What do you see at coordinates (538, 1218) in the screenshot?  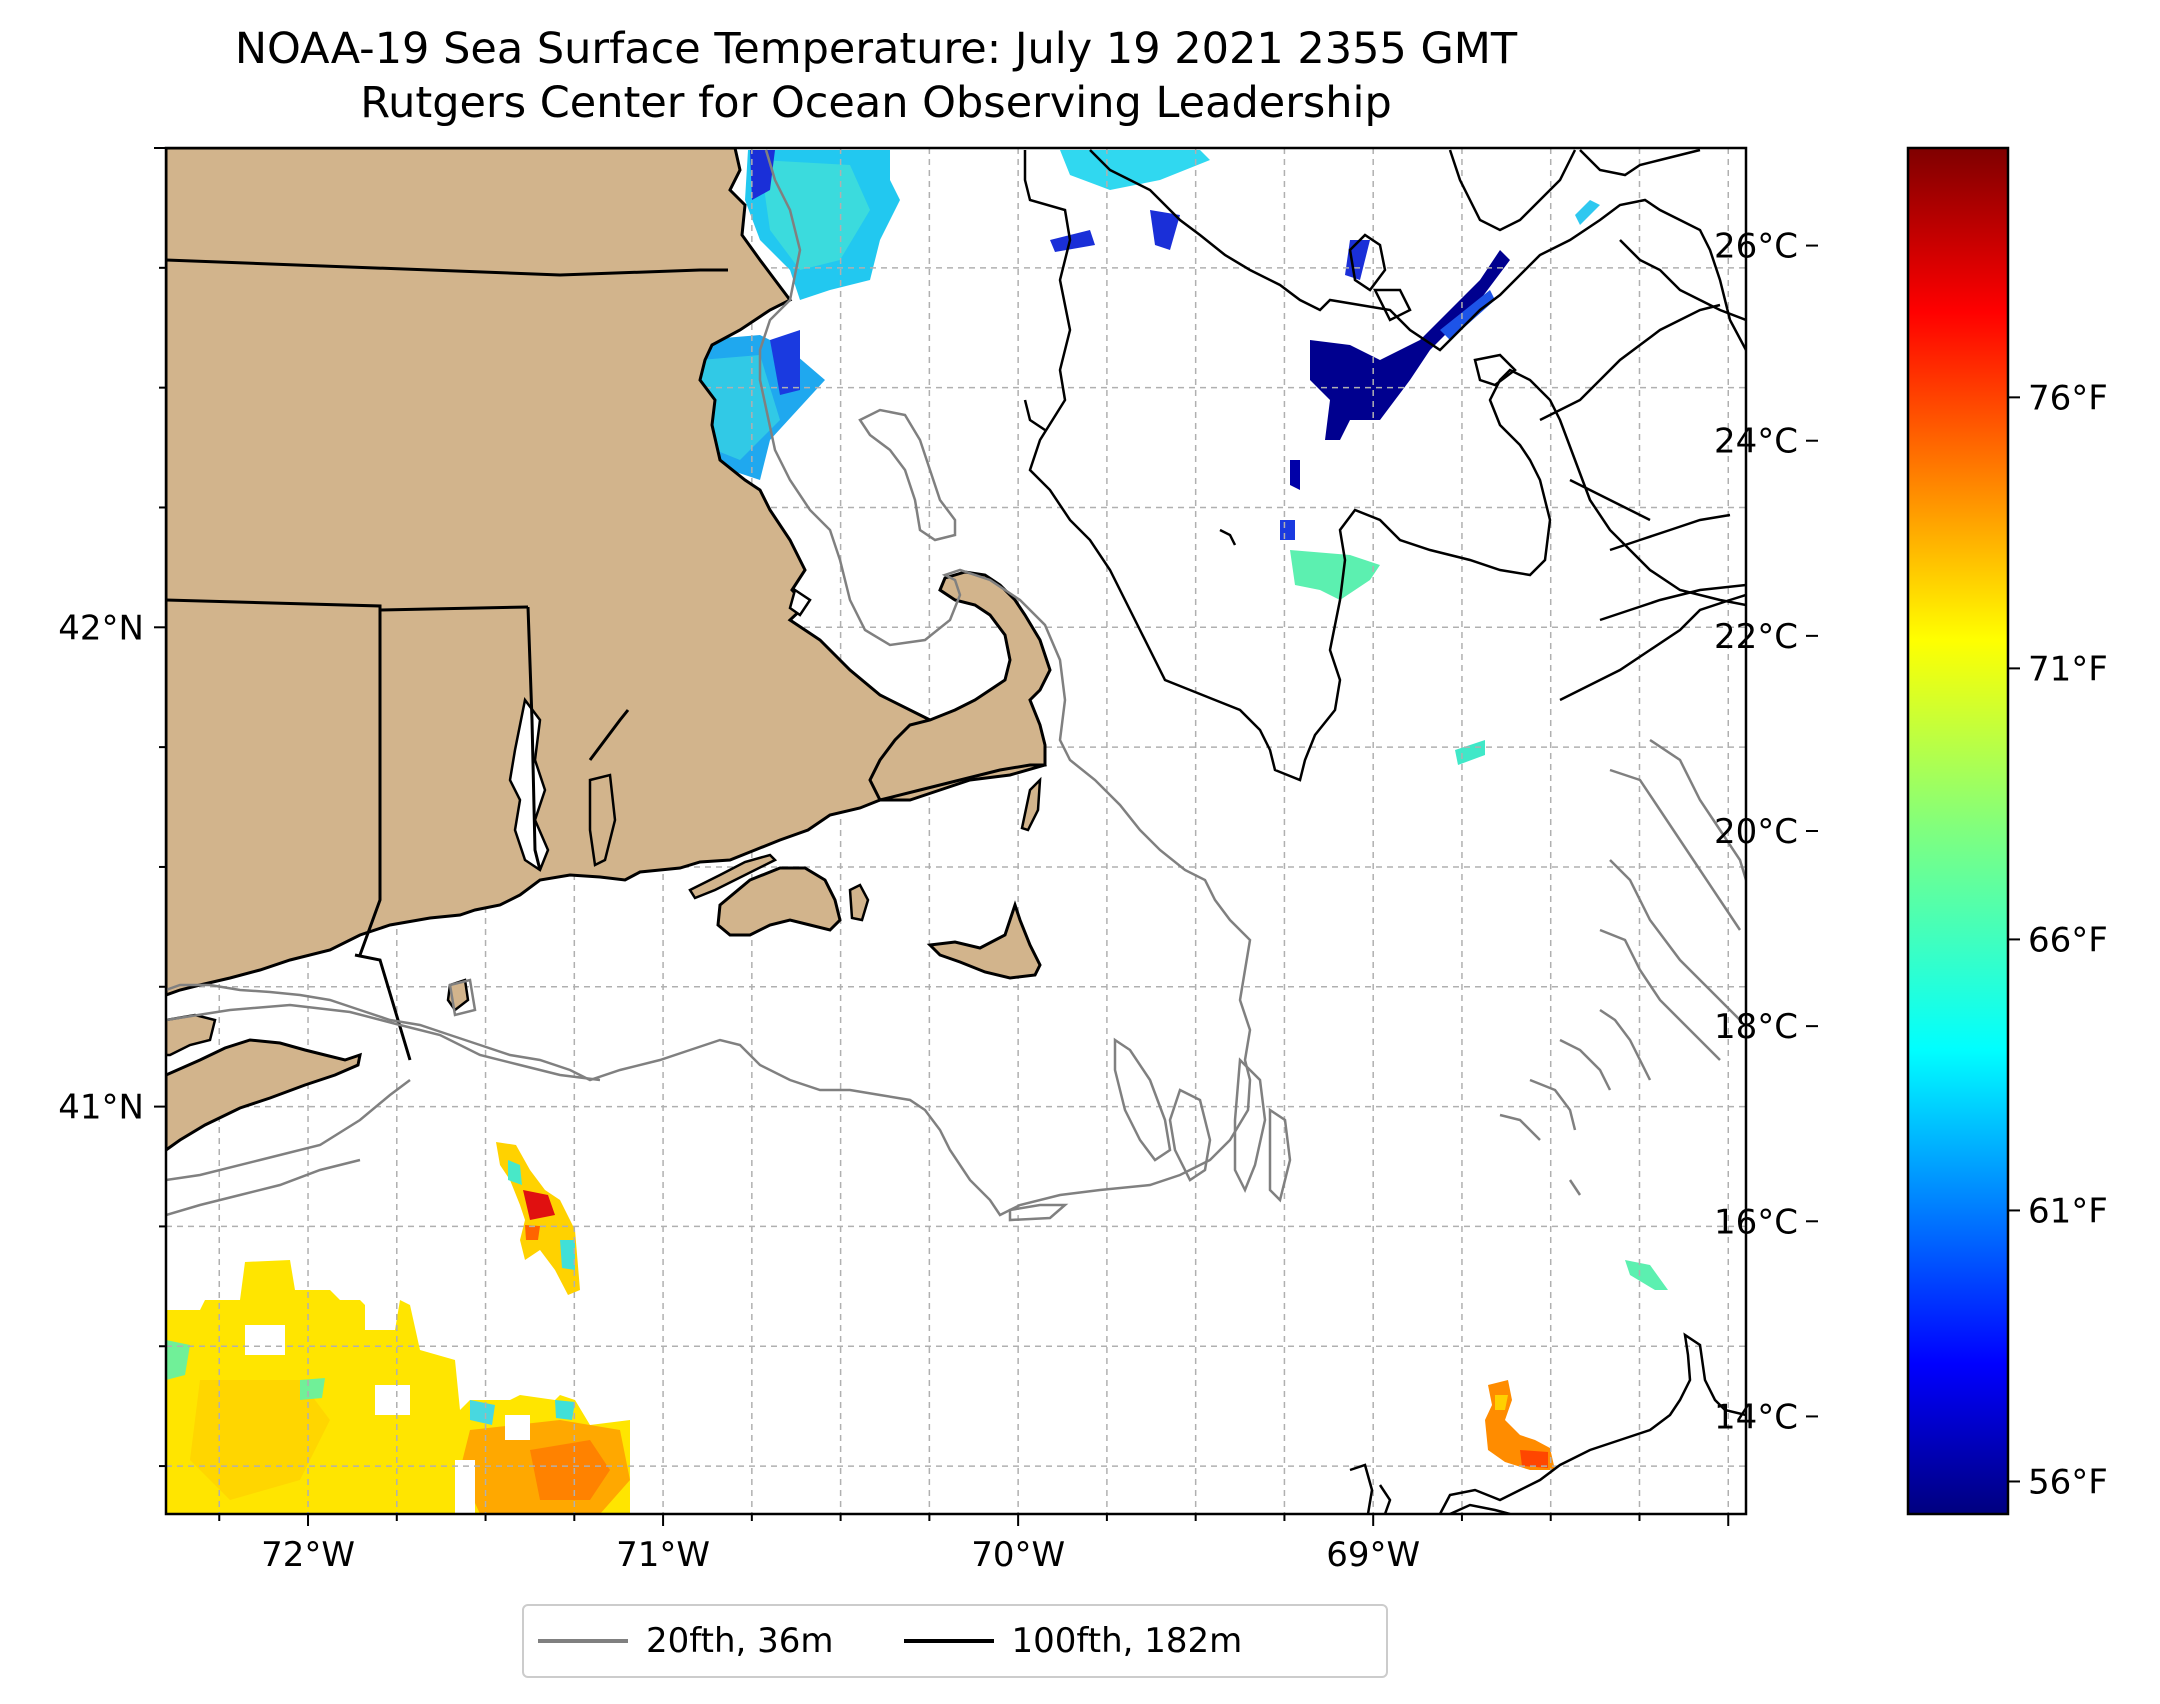 I see `sst-patch-offshore-warm` at bounding box center [538, 1218].